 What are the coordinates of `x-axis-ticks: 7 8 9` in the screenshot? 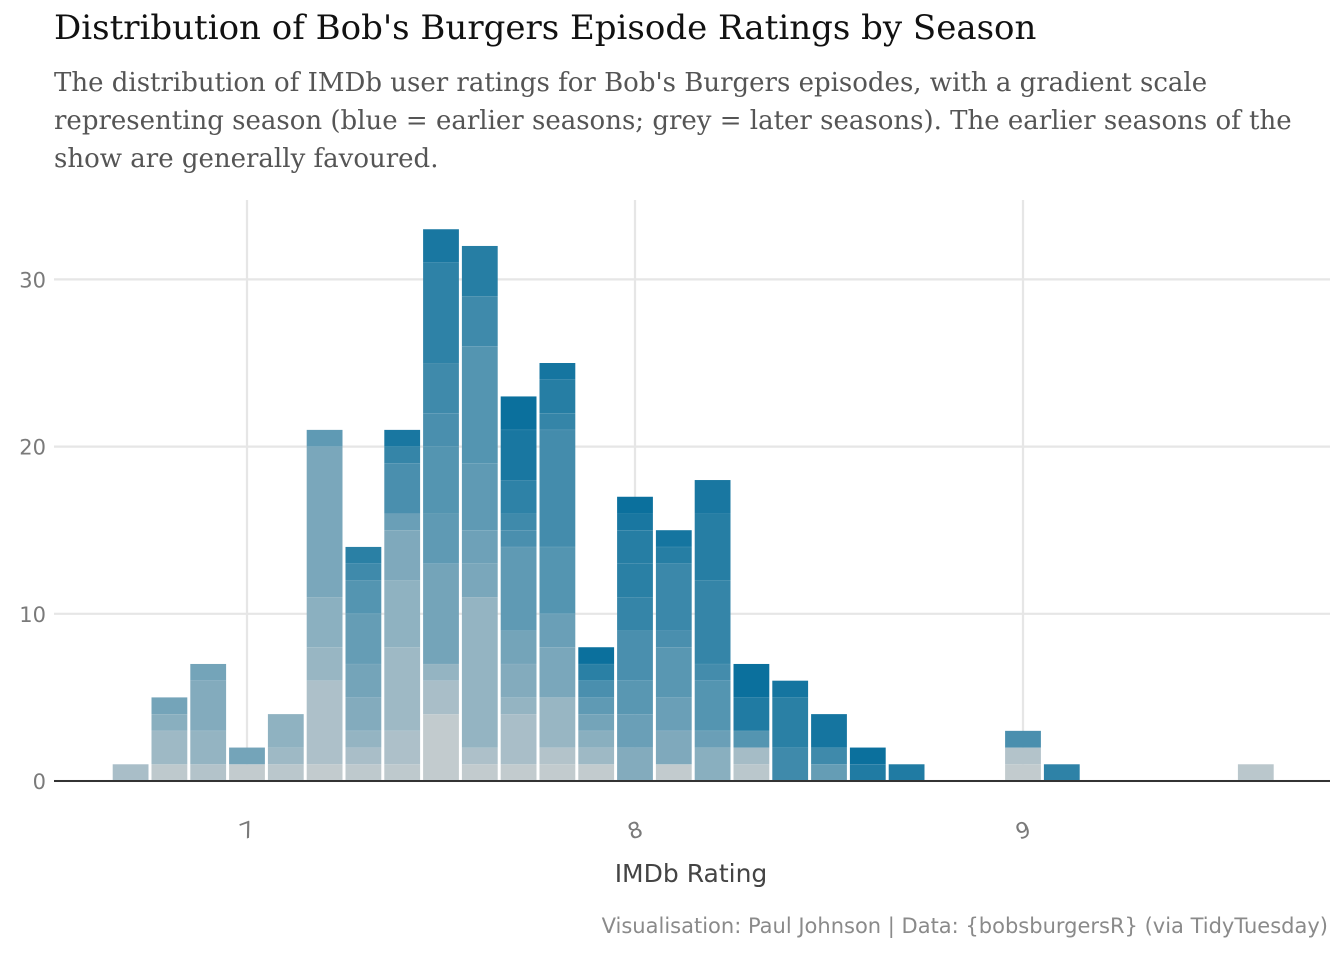 It's located at (636, 831).